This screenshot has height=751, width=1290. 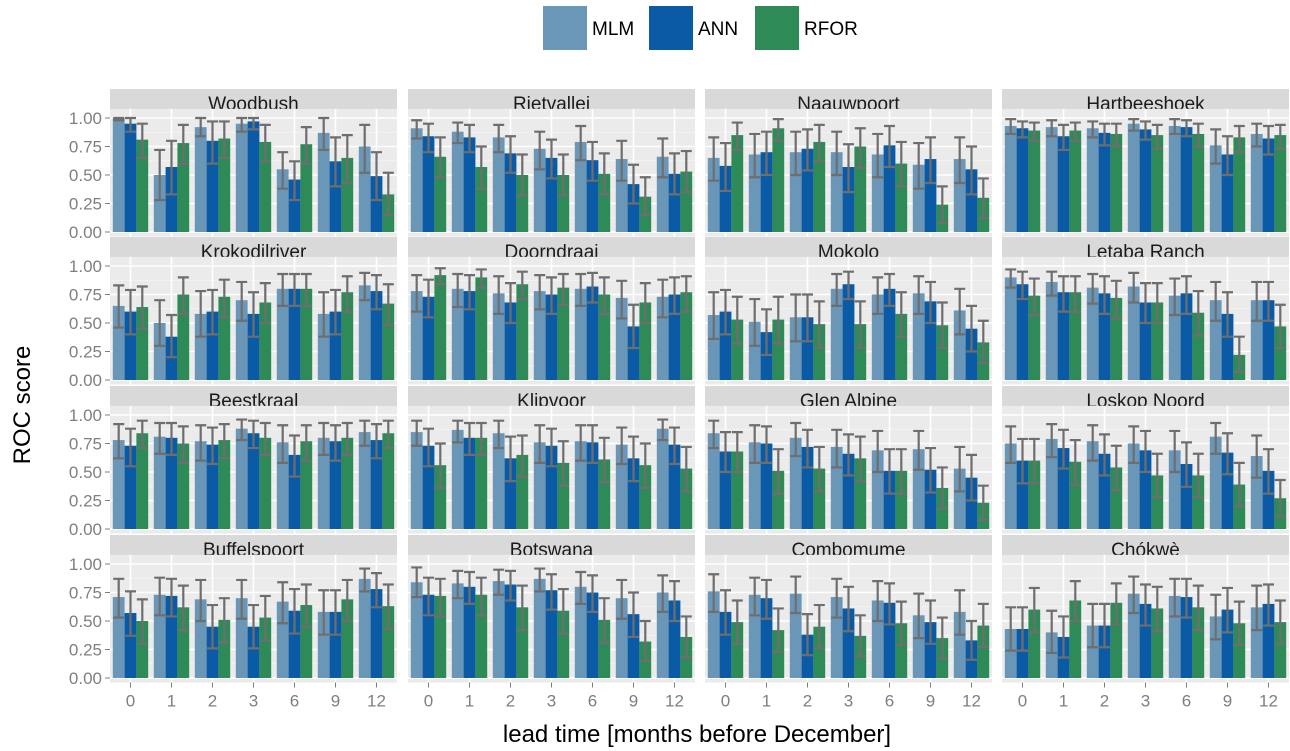 What do you see at coordinates (1145, 640) in the screenshot?
I see `bar-ch-kw--ann-3` at bounding box center [1145, 640].